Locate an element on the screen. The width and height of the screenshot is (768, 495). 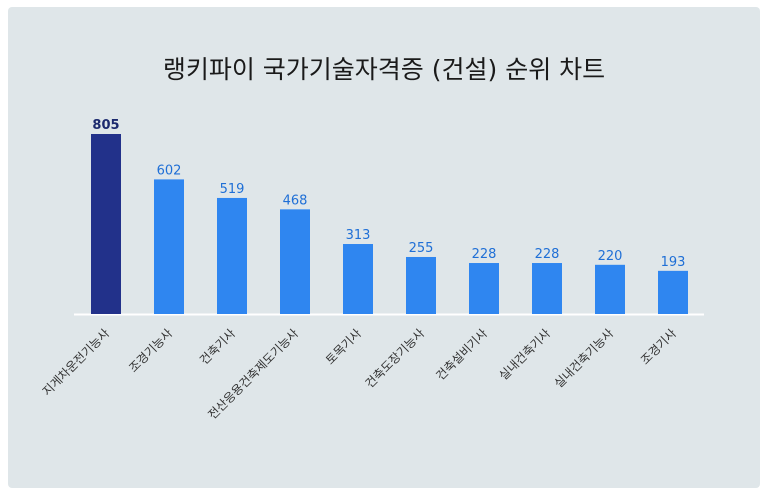
value-label-7: 228 is located at coordinates (484, 254).